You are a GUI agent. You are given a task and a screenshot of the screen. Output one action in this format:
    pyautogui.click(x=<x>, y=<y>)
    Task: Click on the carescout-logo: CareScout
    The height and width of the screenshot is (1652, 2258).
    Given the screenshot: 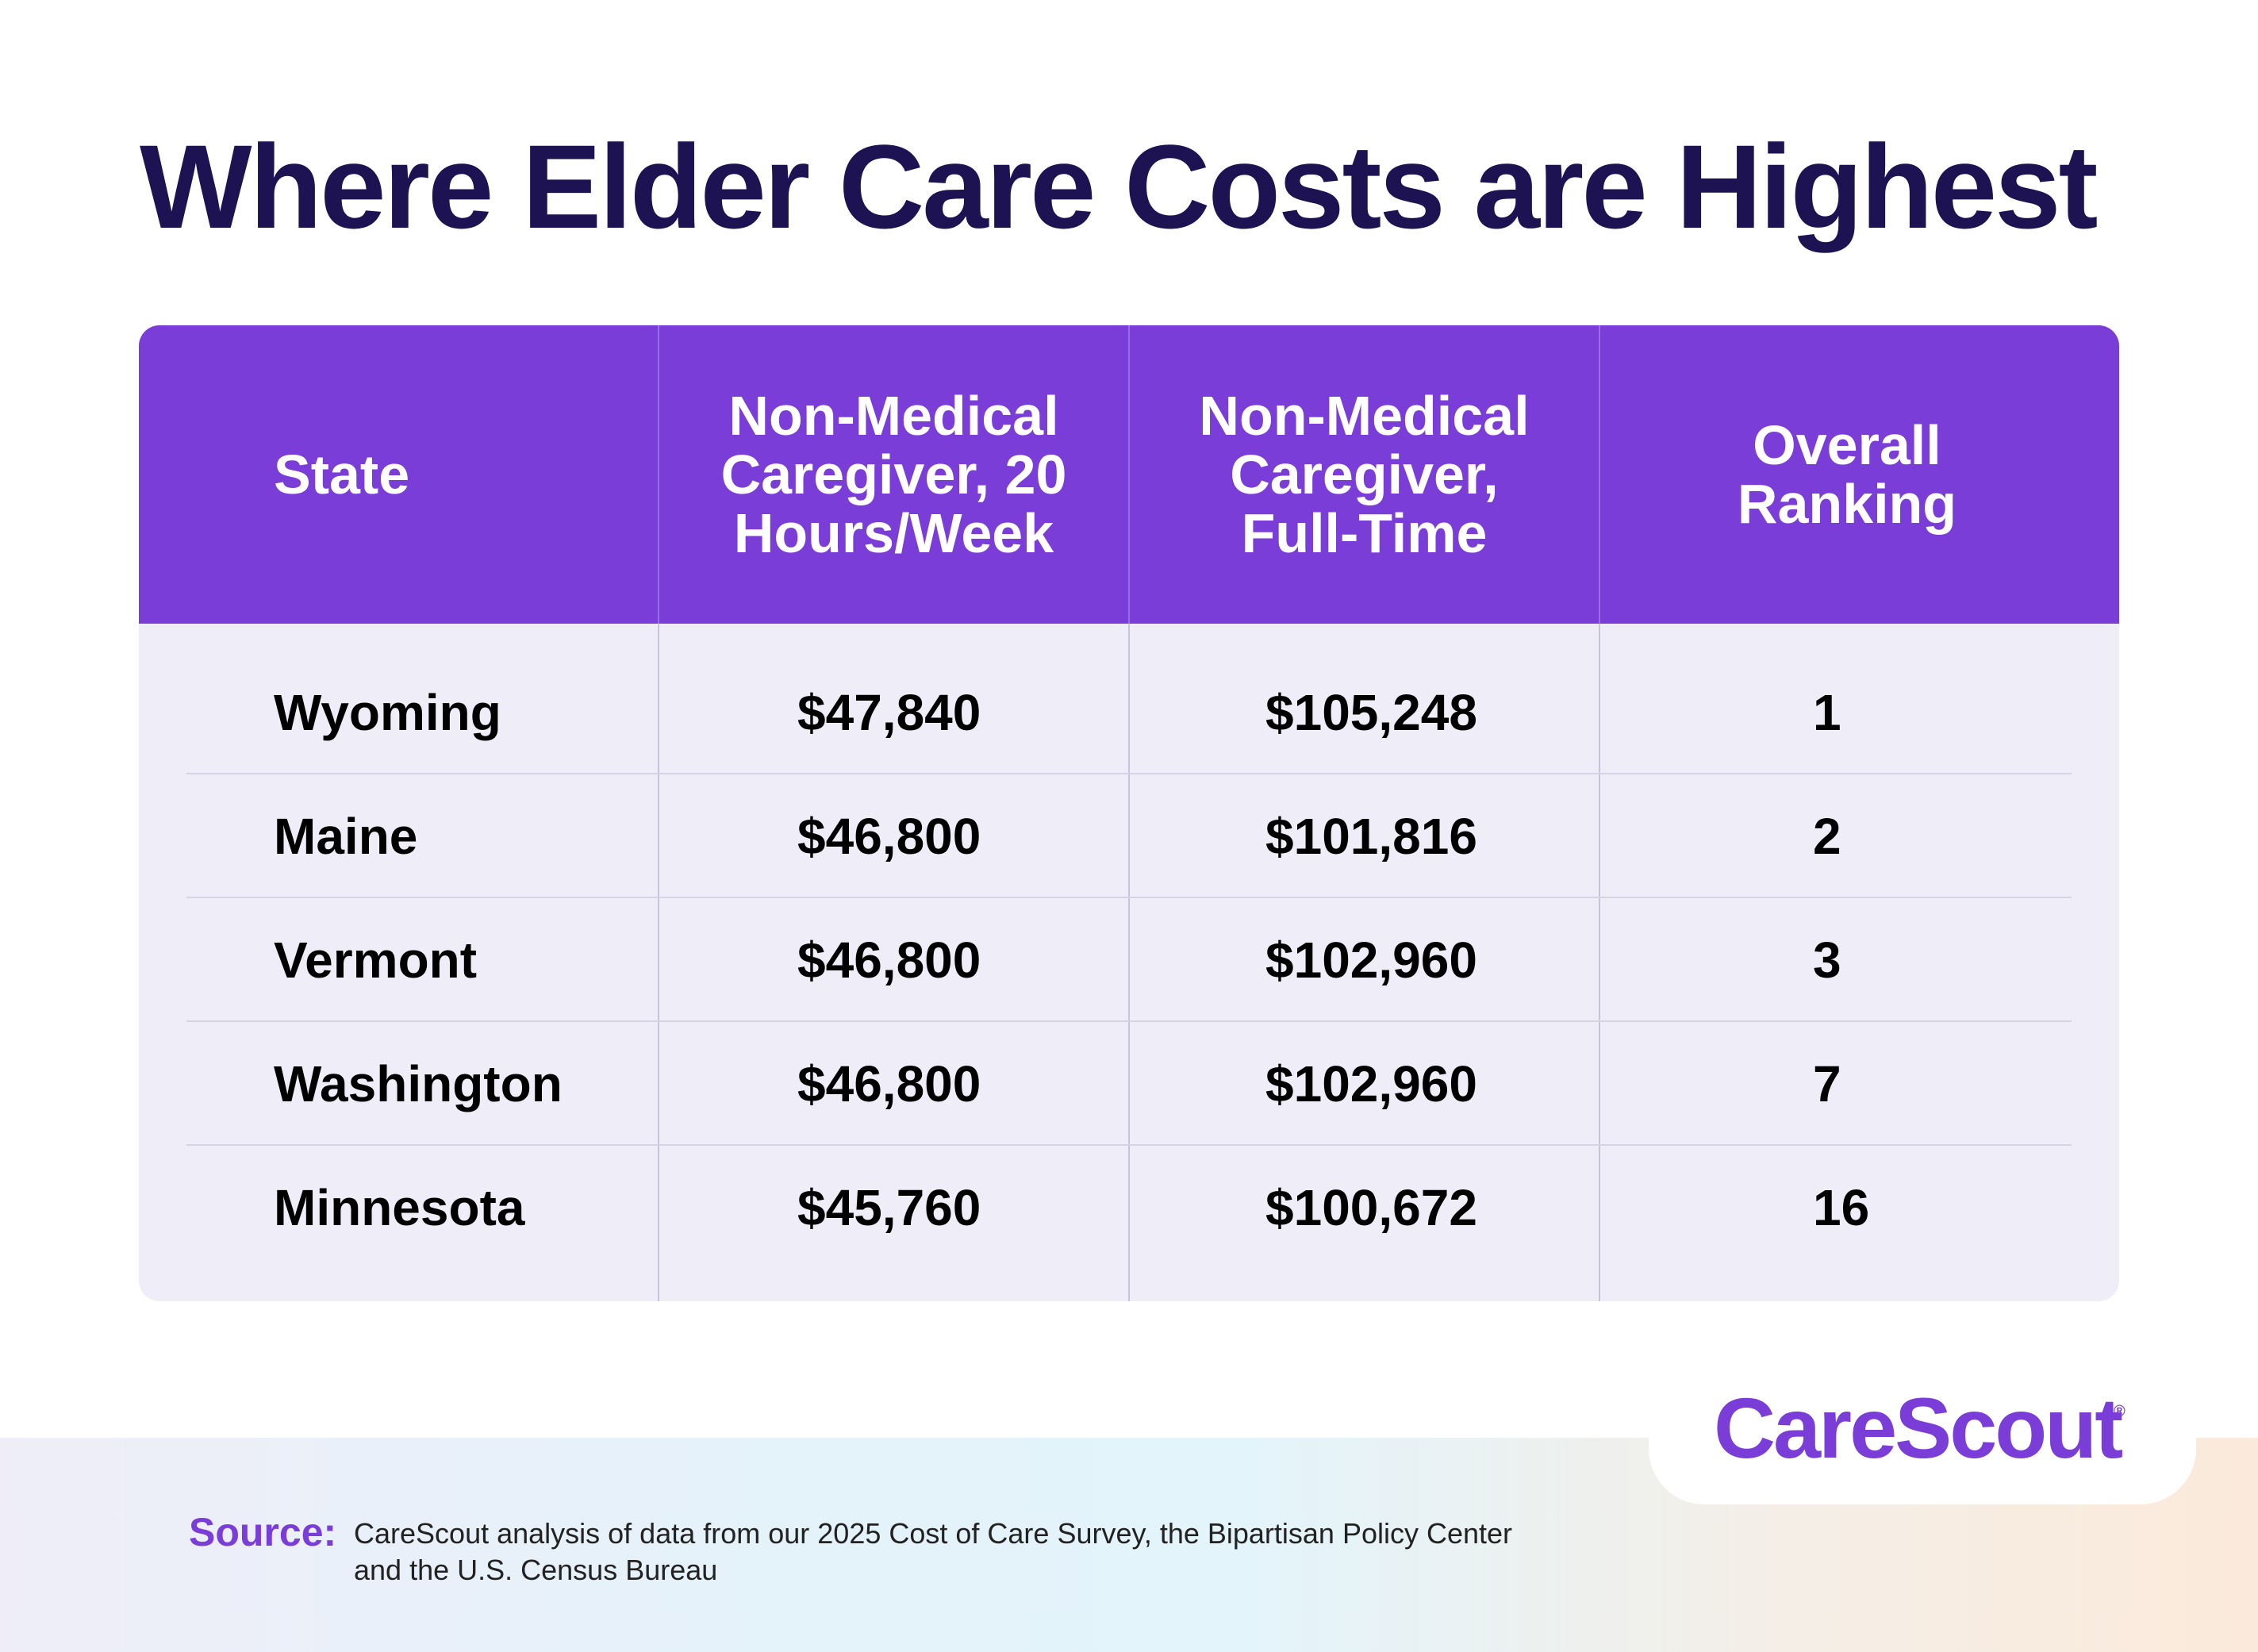 What is the action you would take?
    pyautogui.click(x=1918, y=1428)
    